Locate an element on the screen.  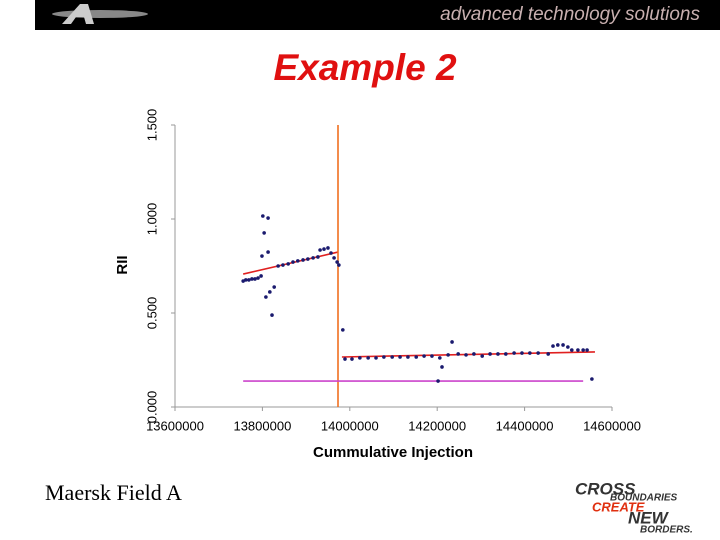
y-axis-title: RII is located at coordinates (122, 264).